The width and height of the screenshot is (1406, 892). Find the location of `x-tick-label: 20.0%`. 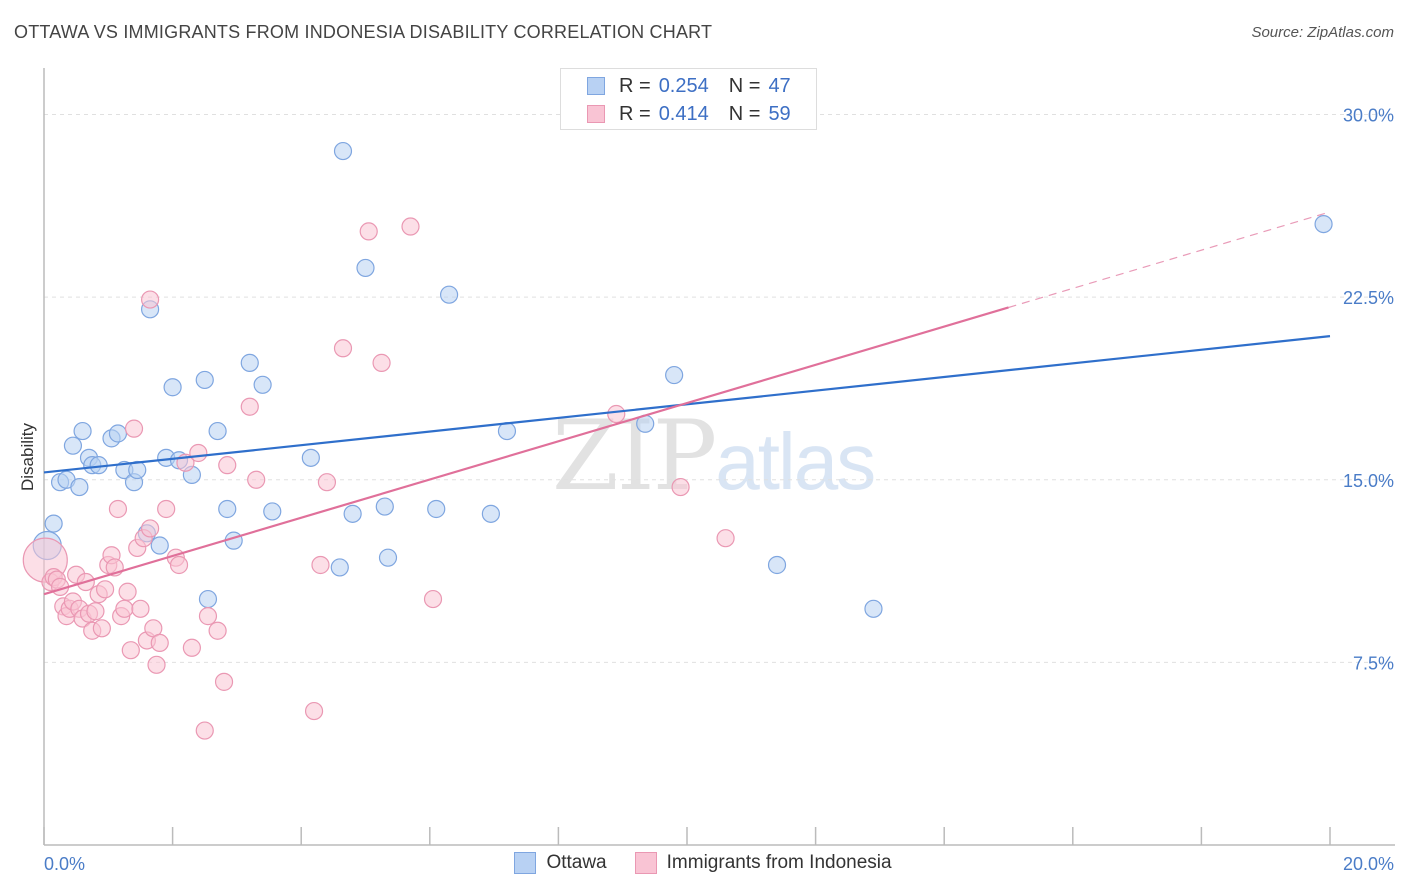

x-tick-label: 20.0% is located at coordinates (1368, 864).